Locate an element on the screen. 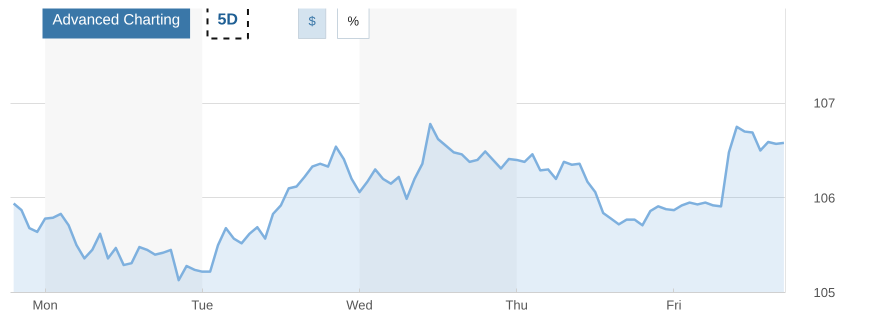 This screenshot has width=870, height=322. y-tick-label: 105 is located at coordinates (825, 292).